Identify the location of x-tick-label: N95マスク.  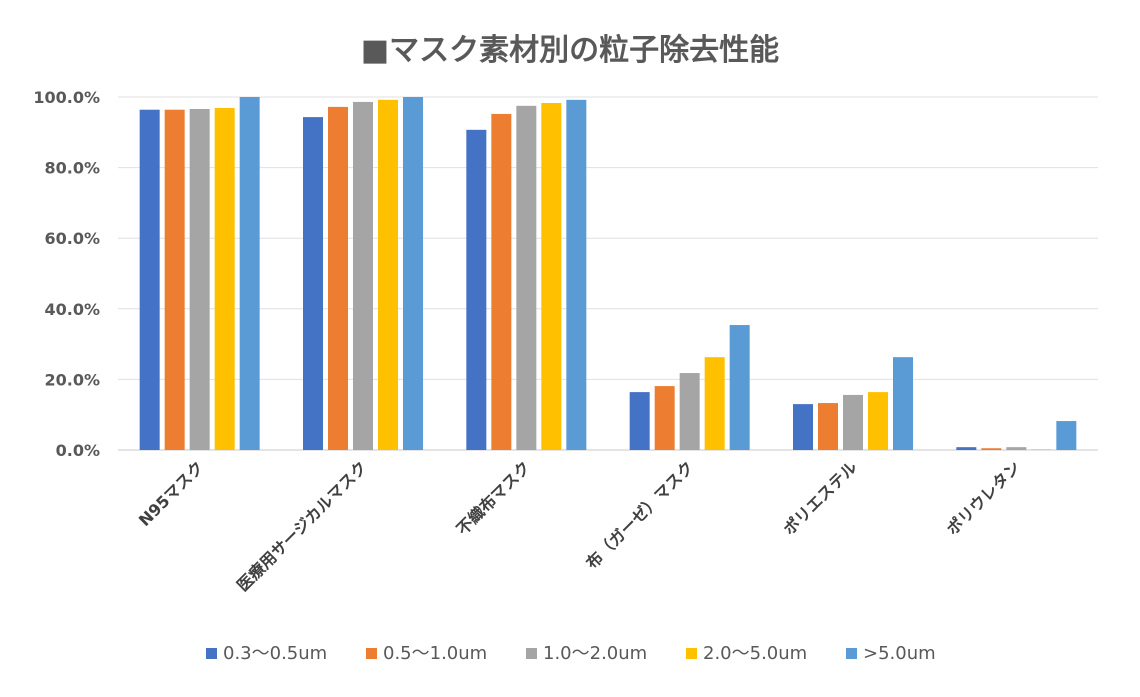
(171, 493).